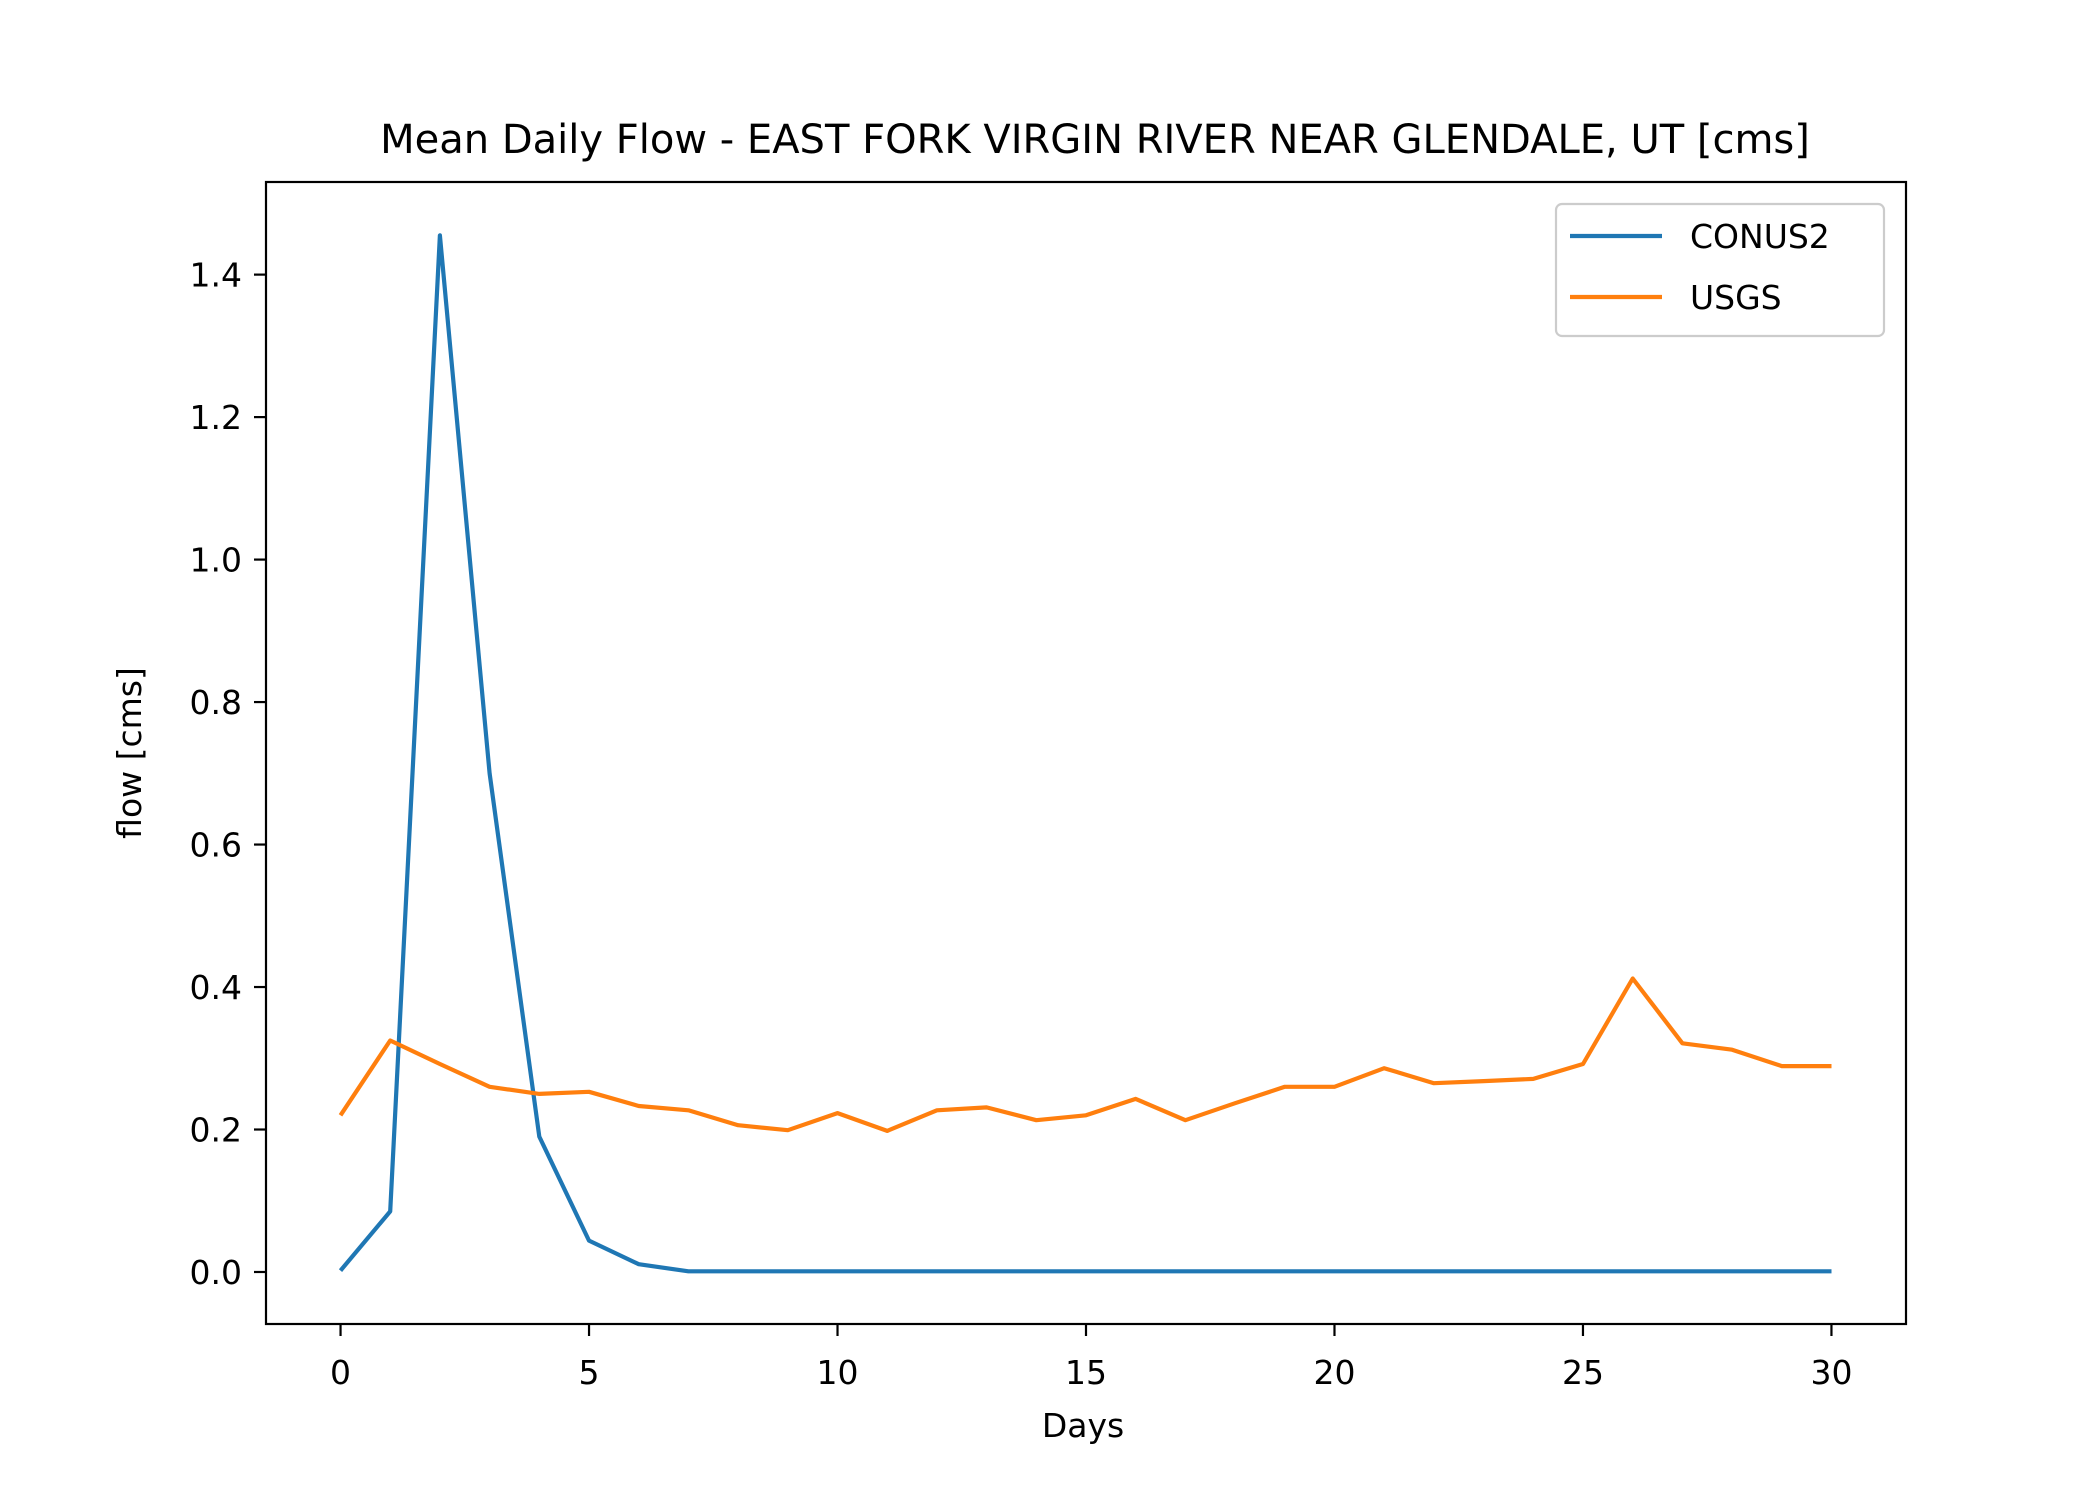  Describe the element at coordinates (216, 987) in the screenshot. I see `y-tick-label: 0.4` at that location.